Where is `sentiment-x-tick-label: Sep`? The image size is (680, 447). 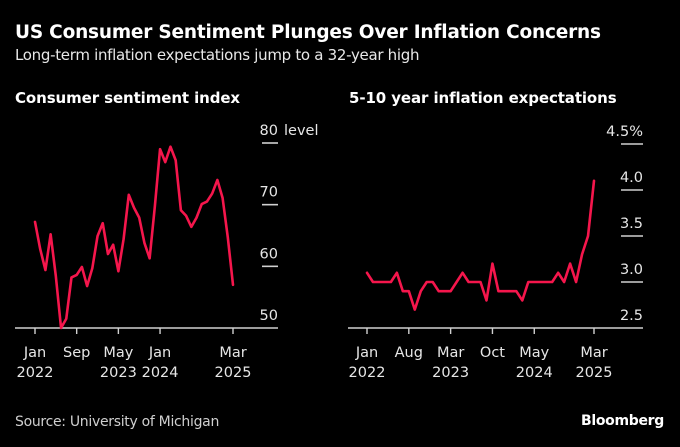
sentiment-x-tick-label: Sep is located at coordinates (76, 353).